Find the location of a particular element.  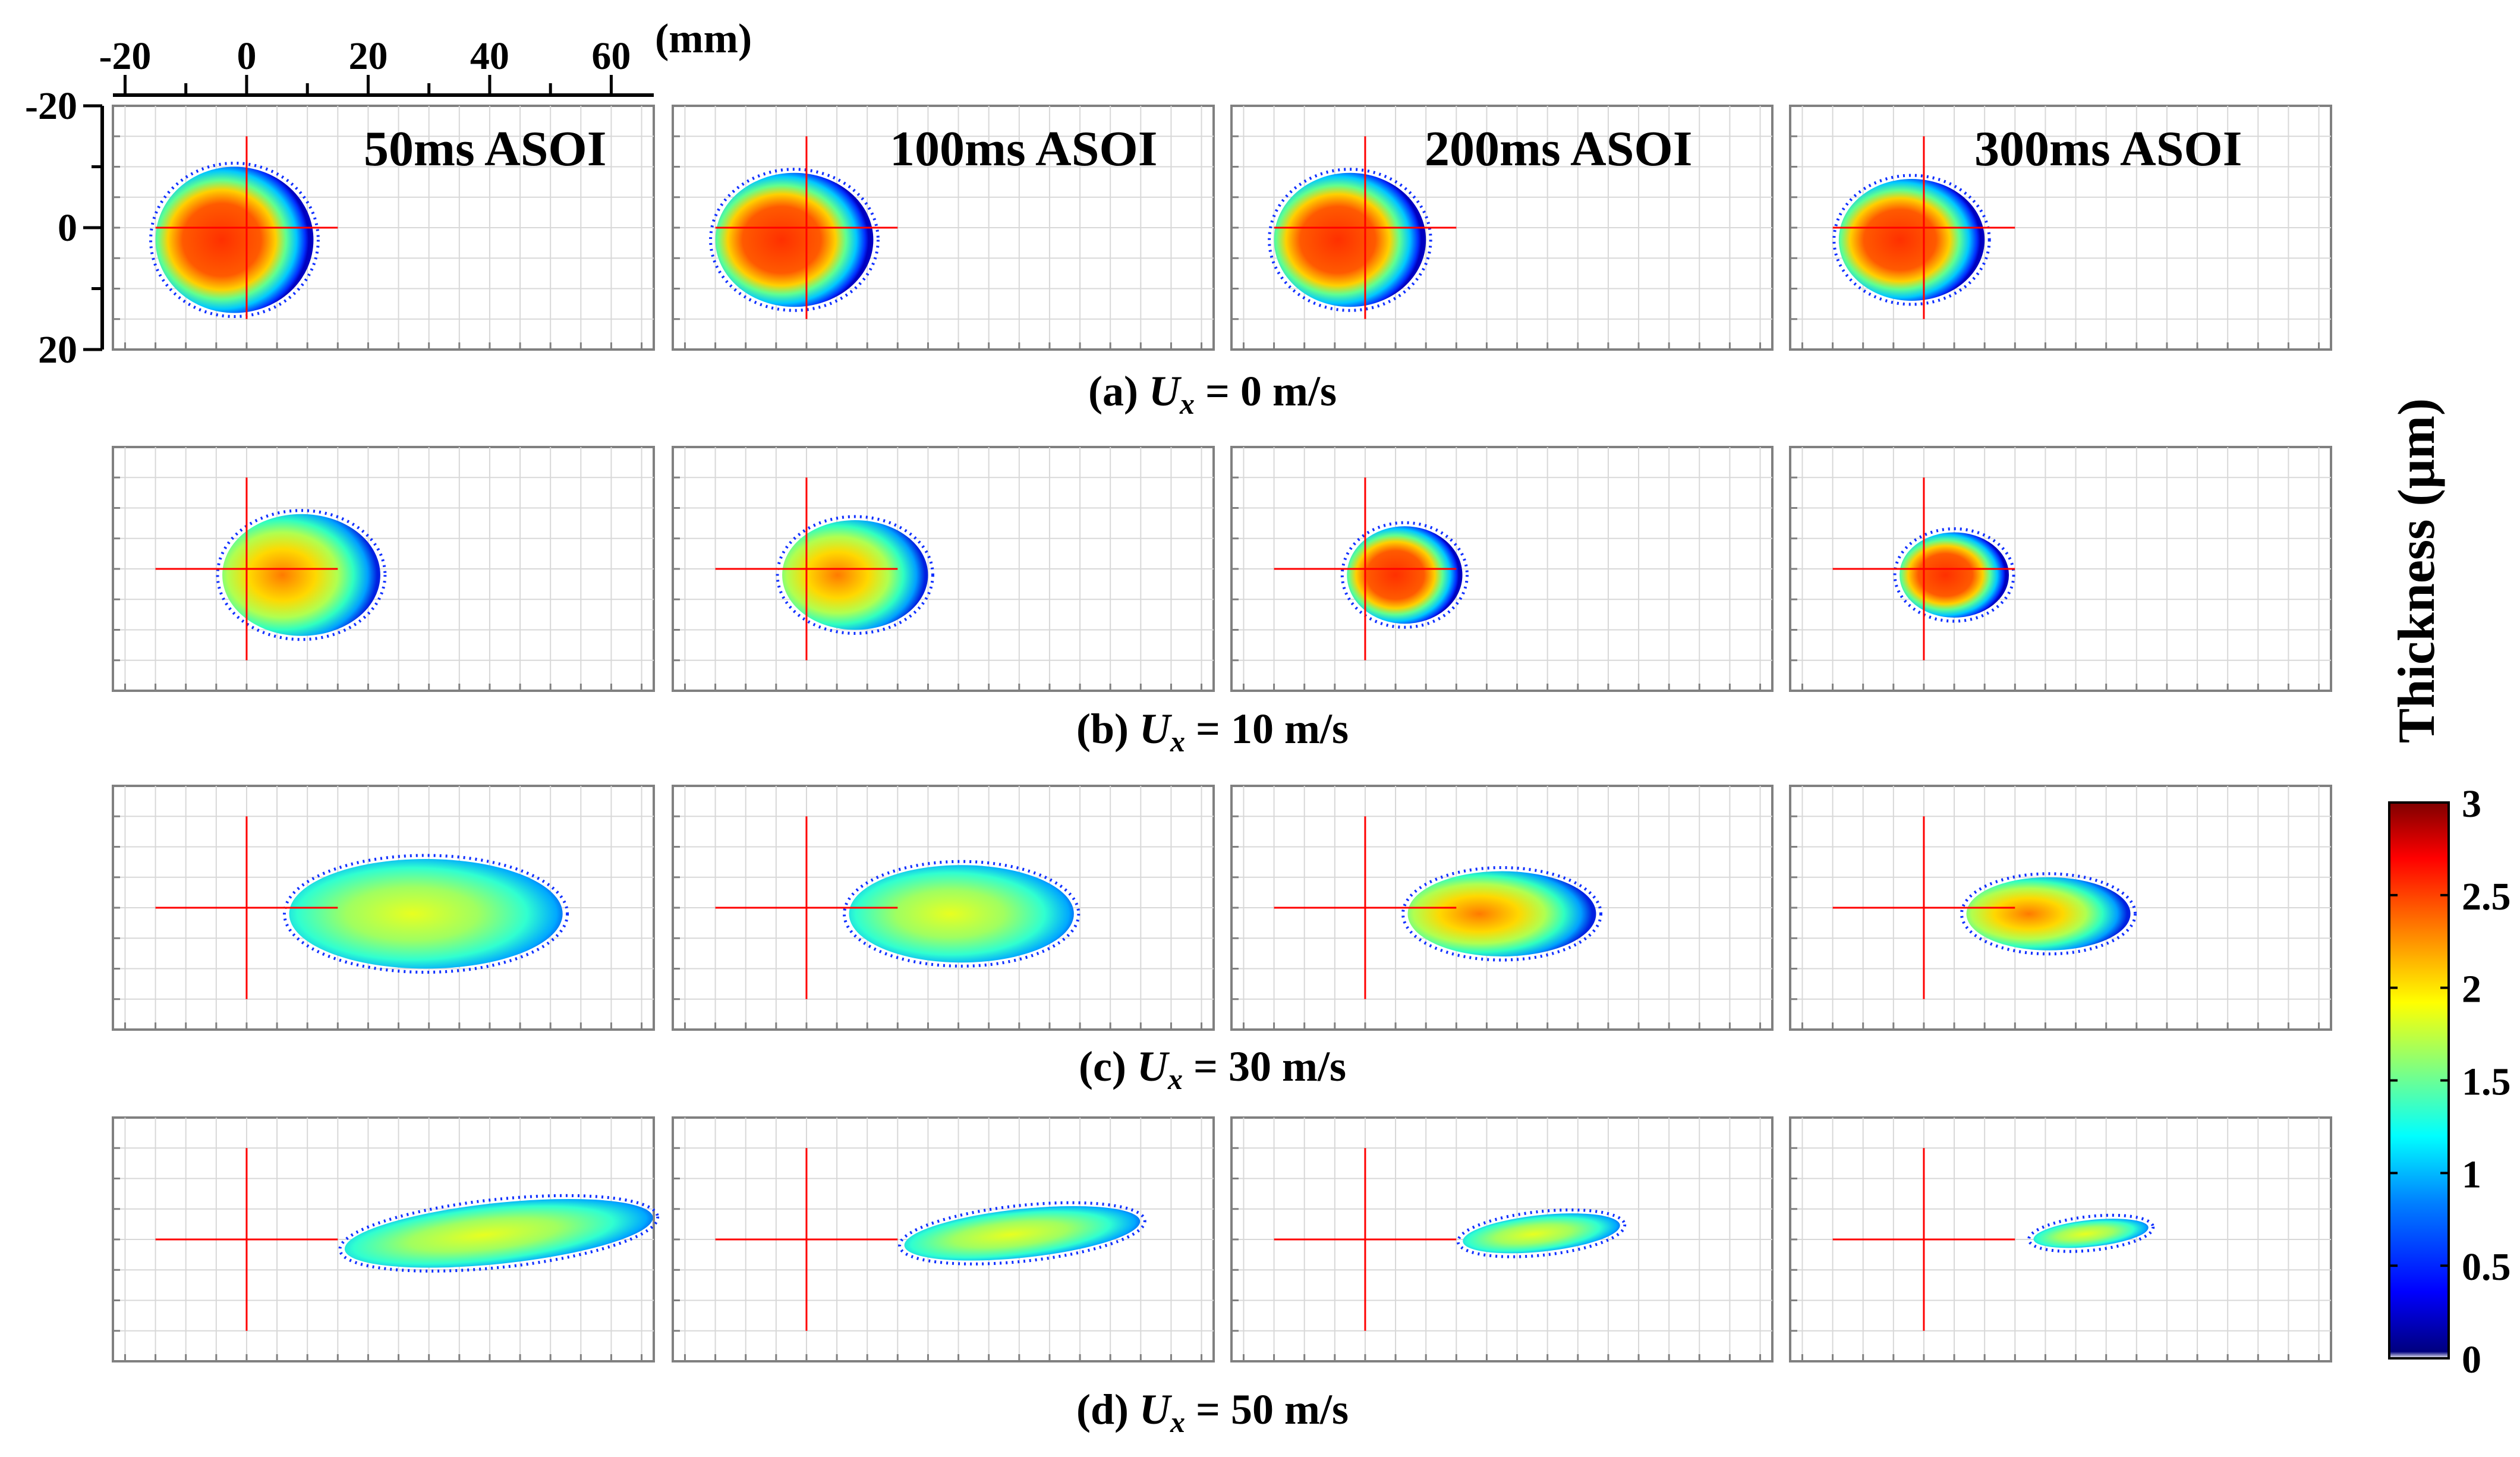

row-caption-d: (d) Ux = 50 m/s is located at coordinates (1212, 1412).